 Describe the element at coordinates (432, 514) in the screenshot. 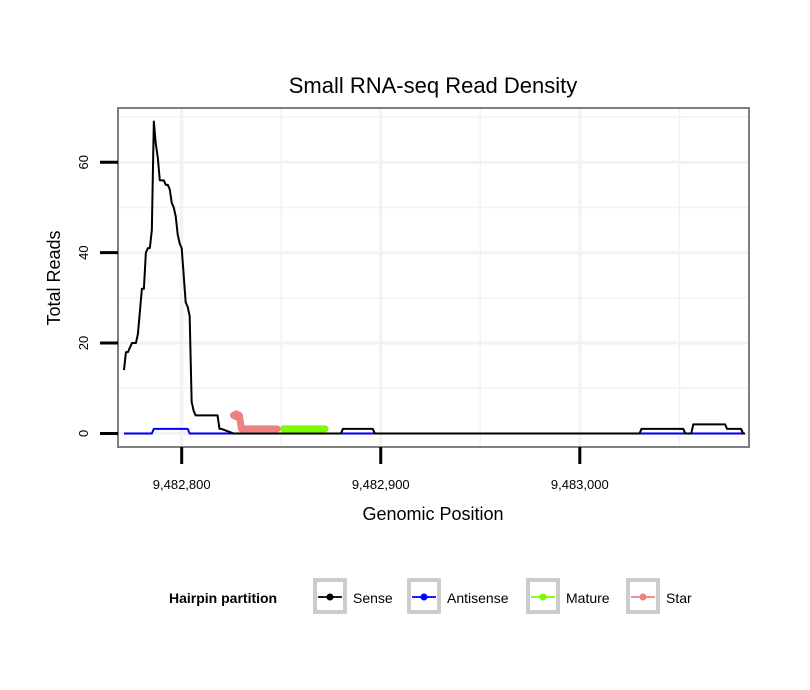

I see `x-axis-title: Genomic Position` at that location.